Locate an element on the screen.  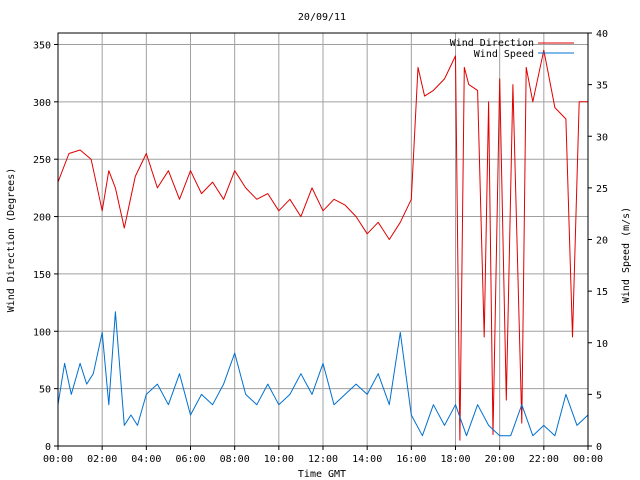
x-tick-label: 04:00 is located at coordinates (146, 459).